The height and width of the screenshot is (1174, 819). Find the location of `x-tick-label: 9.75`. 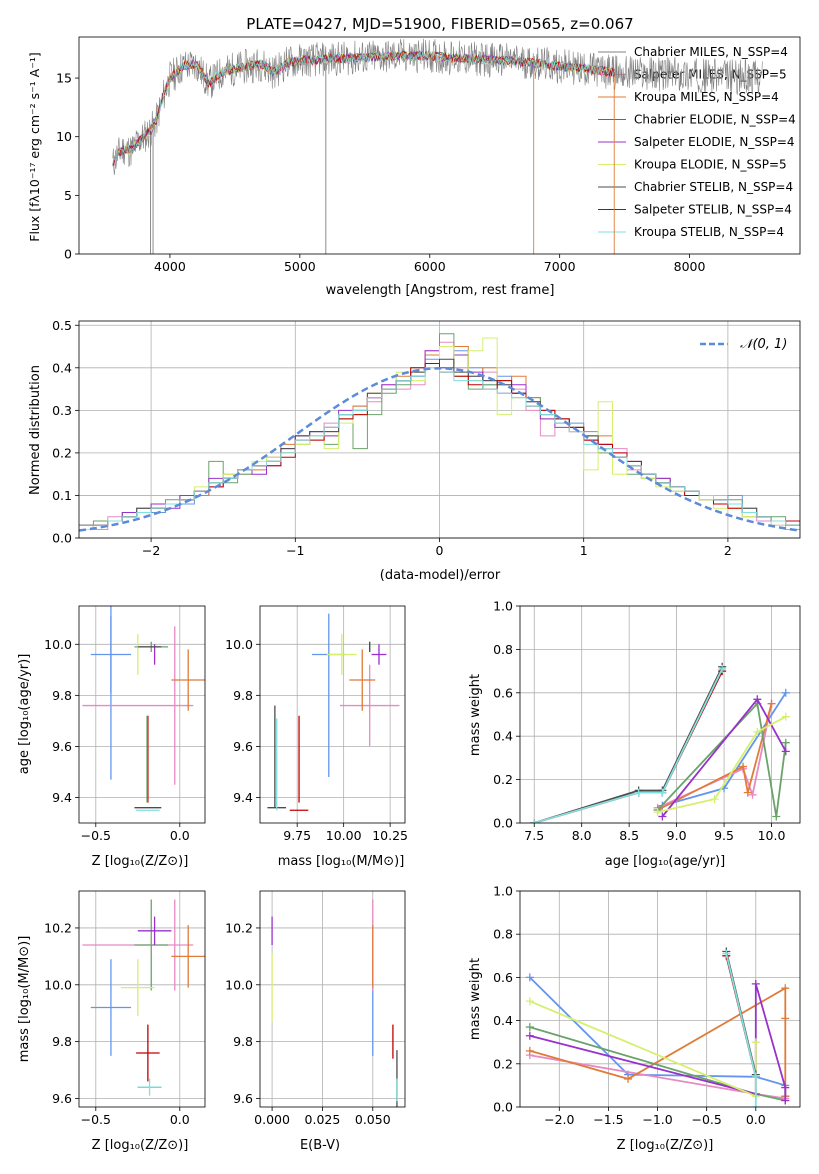

x-tick-label: 9.75 is located at coordinates (297, 835).